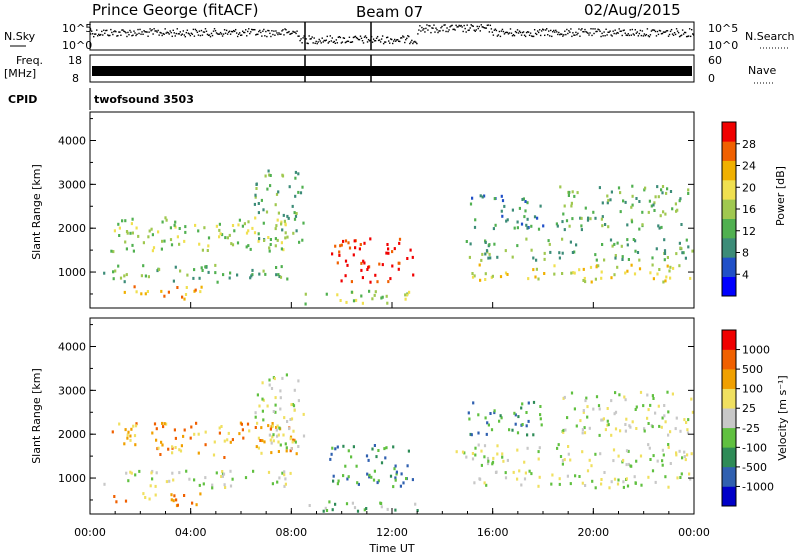 The height and width of the screenshot is (554, 800). Describe the element at coordinates (389, 12) in the screenshot. I see `beam-title: Beam 07` at that location.